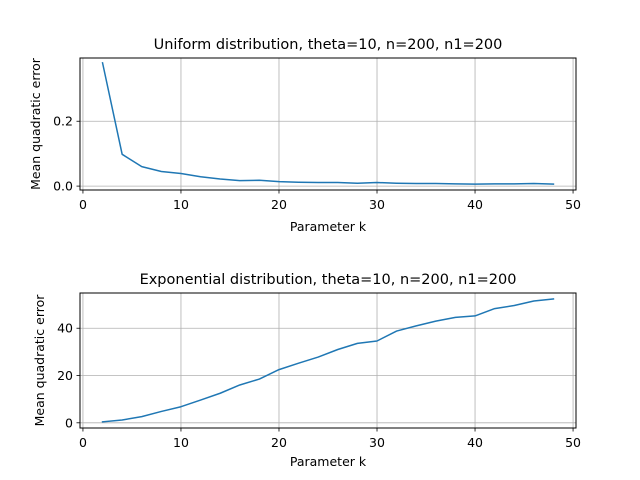 This screenshot has height=480, width=640. Describe the element at coordinates (69, 422) in the screenshot. I see `y-tick-label: 0` at that location.